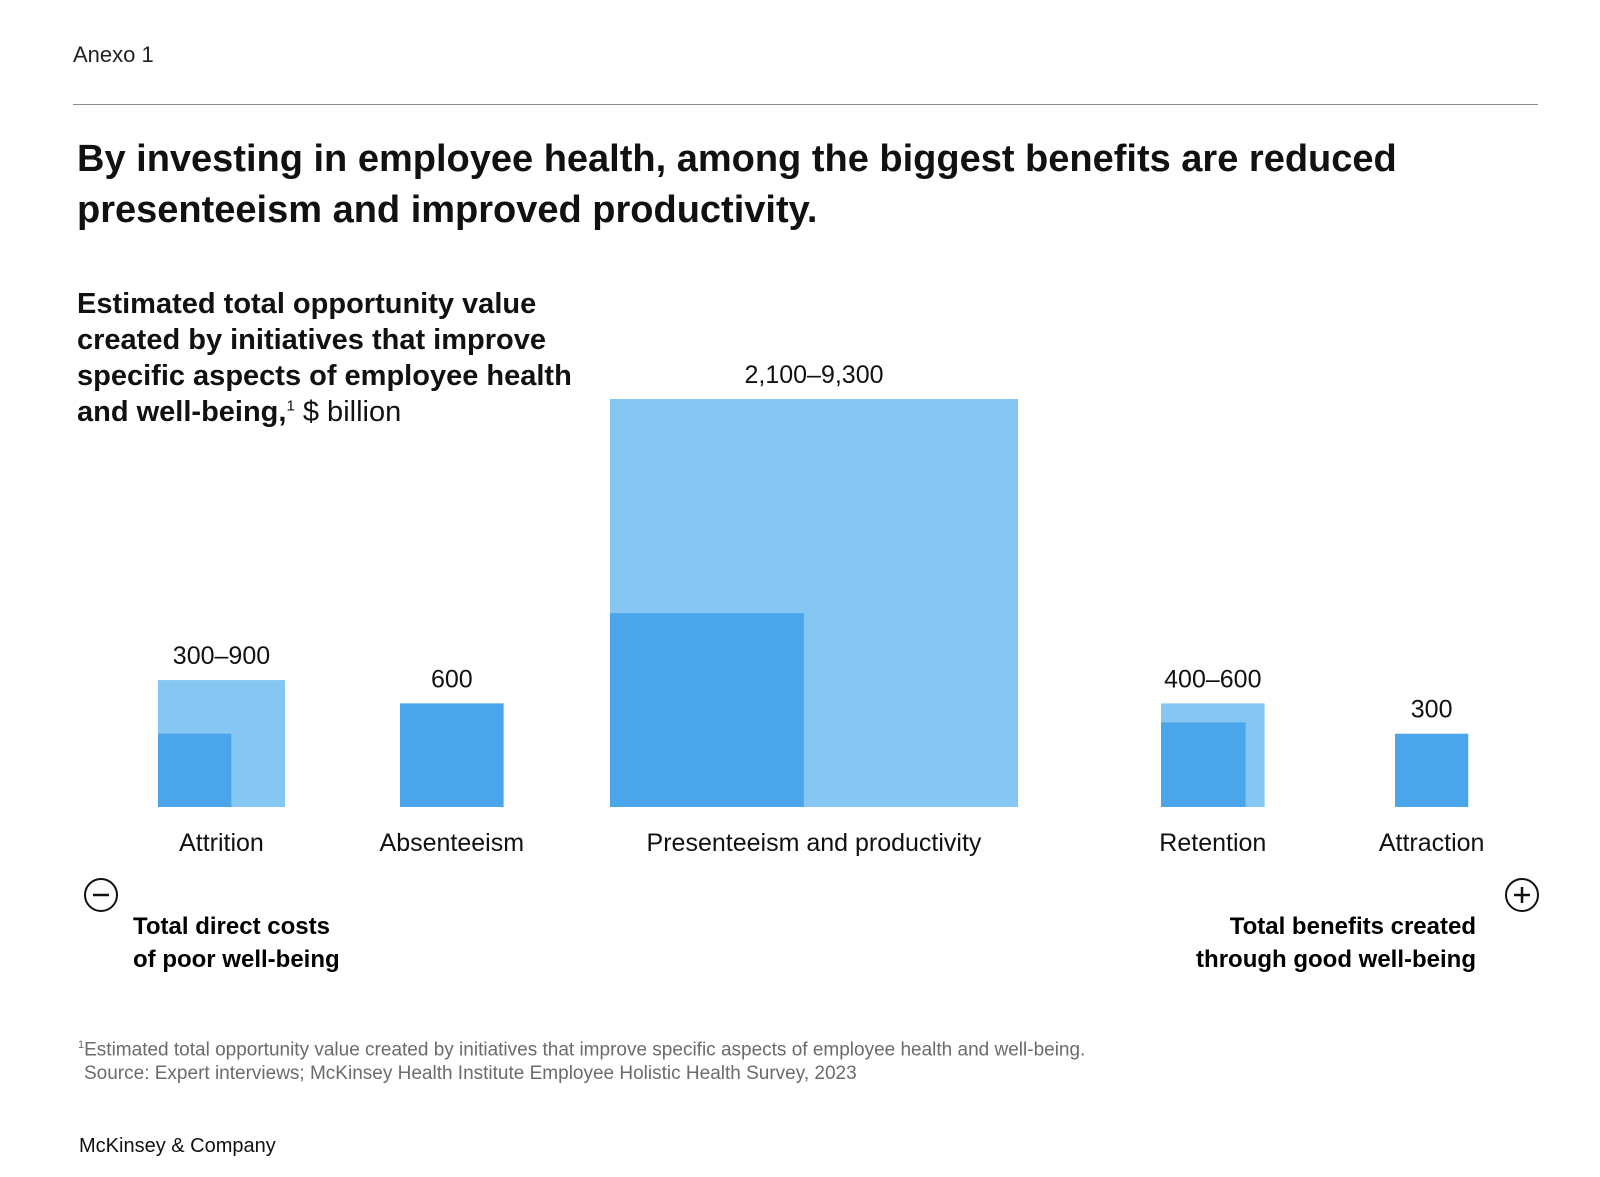 Image resolution: width=1600 pixels, height=1177 pixels. I want to click on data-label: 2,100–9,300, so click(813, 375).